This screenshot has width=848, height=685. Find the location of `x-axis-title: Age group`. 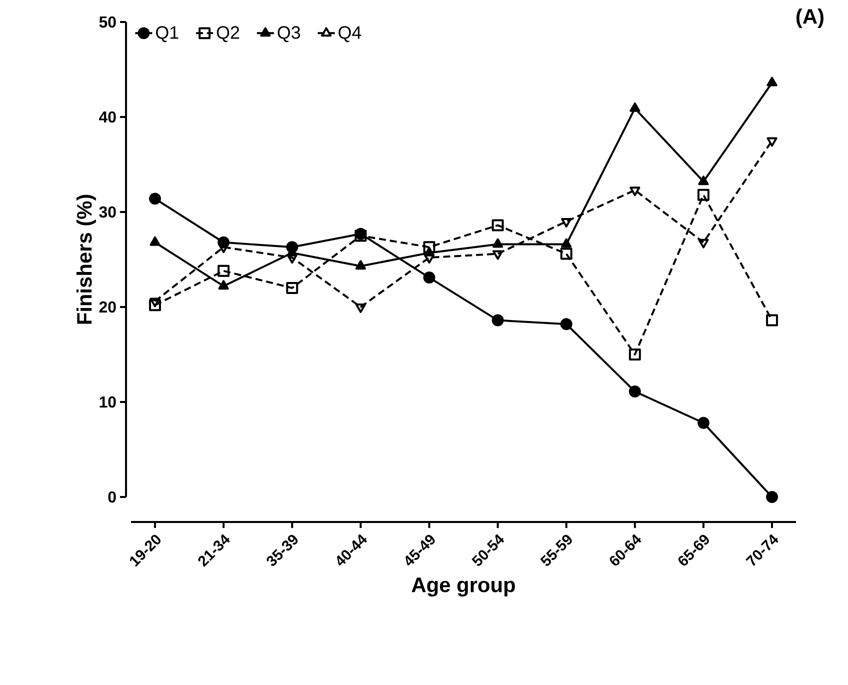

x-axis-title: Age group is located at coordinates (463, 587).